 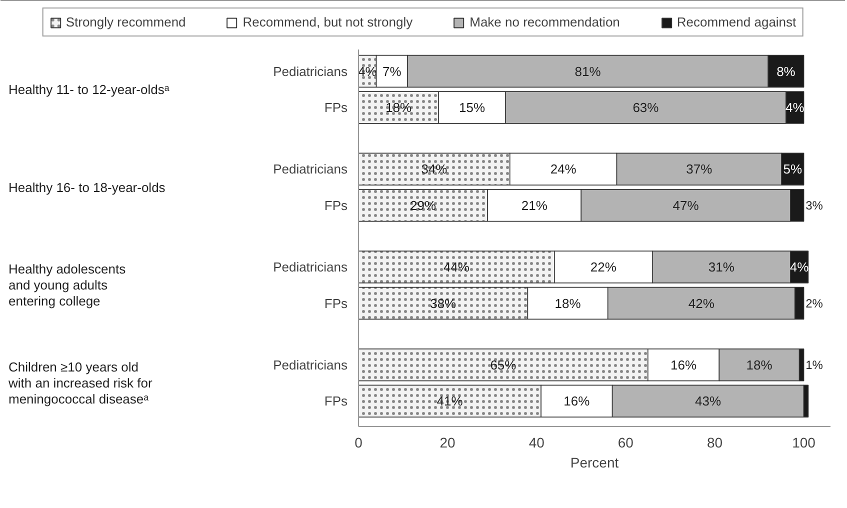 I want to click on data-label: 37%, so click(x=699, y=169).